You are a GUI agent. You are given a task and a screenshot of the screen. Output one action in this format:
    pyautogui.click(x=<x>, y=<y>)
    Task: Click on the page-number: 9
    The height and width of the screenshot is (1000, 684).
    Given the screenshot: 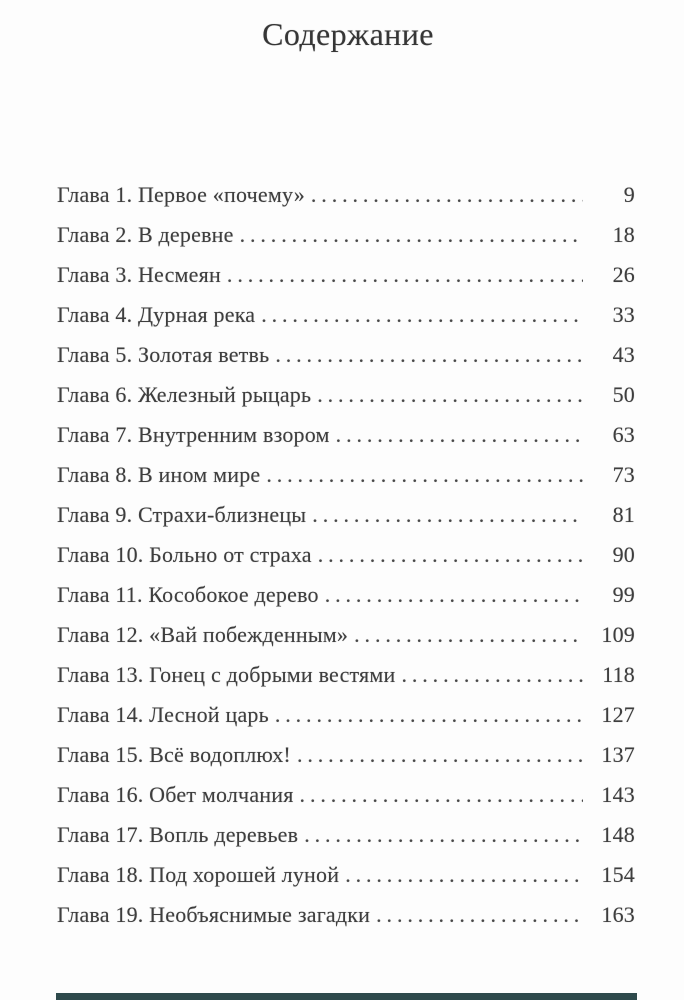 What is the action you would take?
    pyautogui.click(x=629, y=194)
    